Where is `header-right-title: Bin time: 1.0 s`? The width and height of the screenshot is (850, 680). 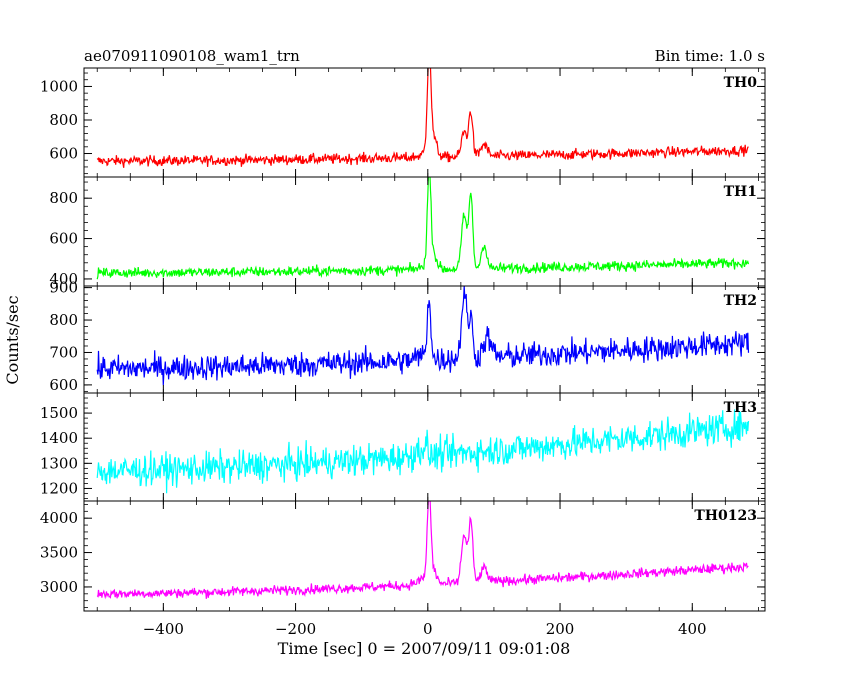
header-right-title: Bin time: 1.0 s is located at coordinates (710, 56).